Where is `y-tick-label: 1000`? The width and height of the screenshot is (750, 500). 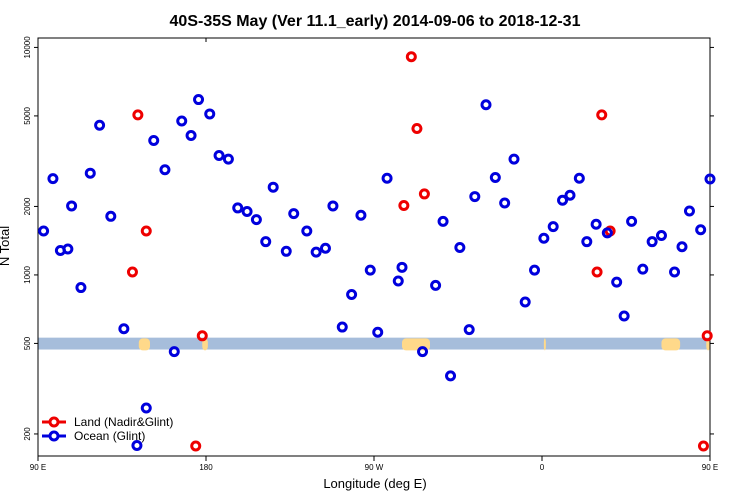
y-tick-label: 1000 is located at coordinates (27, 274).